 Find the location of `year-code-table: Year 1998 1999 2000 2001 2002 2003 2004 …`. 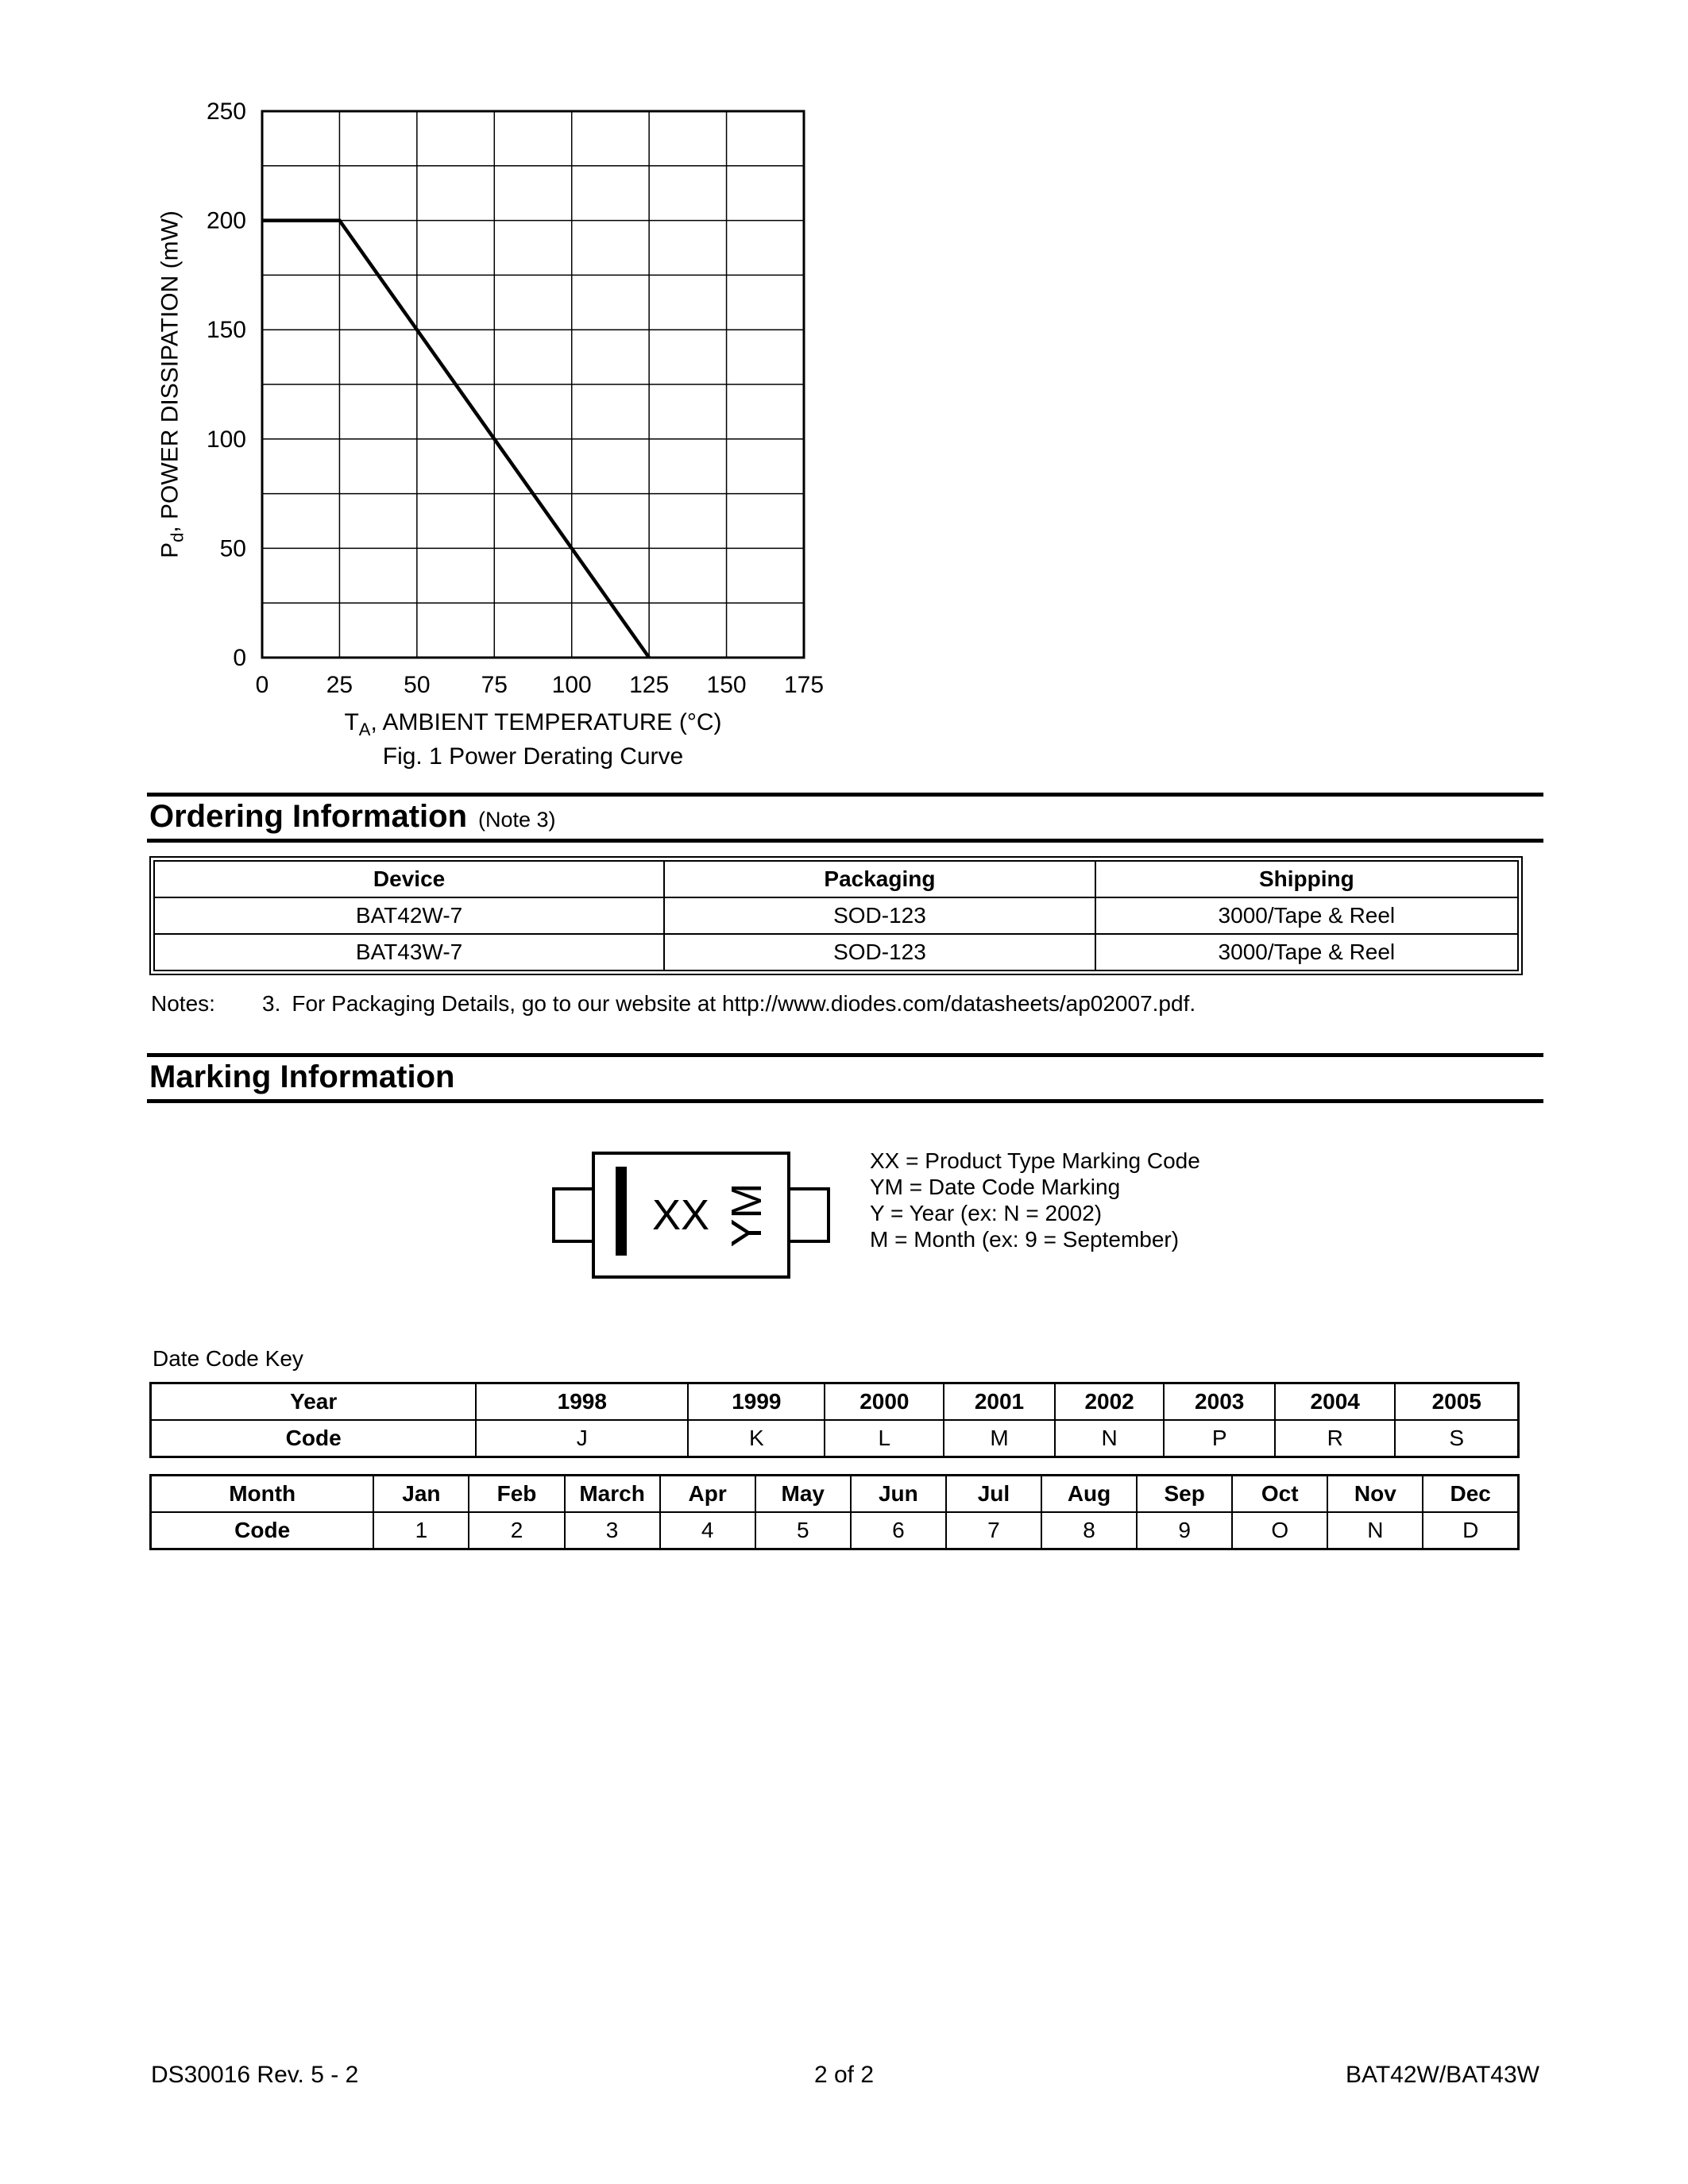

year-code-table: Year 1998 1999 2000 2001 2002 2003 2004 … is located at coordinates (835, 1420).